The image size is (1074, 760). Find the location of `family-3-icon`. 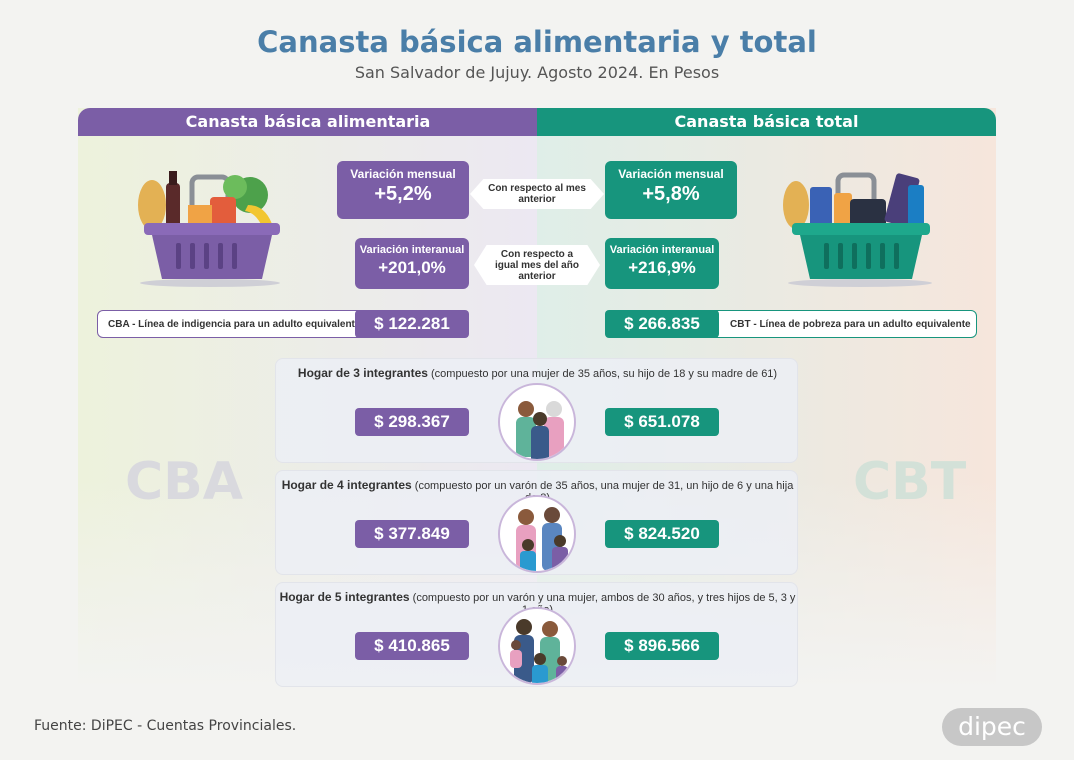

family-3-icon is located at coordinates (537, 422).